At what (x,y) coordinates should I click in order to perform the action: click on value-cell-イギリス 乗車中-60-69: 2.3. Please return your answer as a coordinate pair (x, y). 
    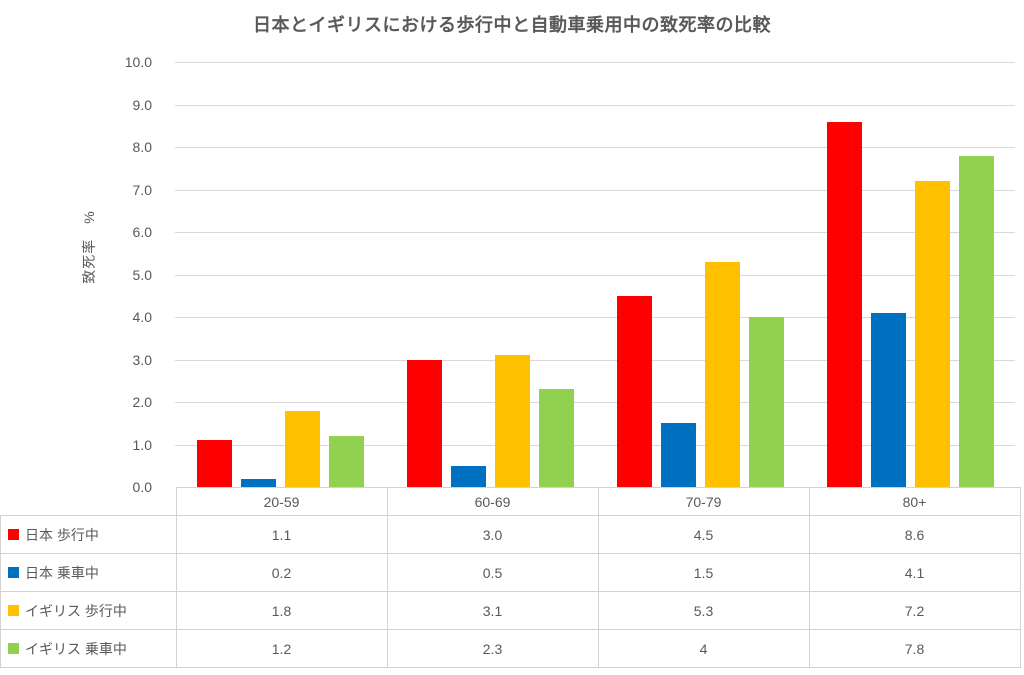
    Looking at the image, I should click on (492, 648).